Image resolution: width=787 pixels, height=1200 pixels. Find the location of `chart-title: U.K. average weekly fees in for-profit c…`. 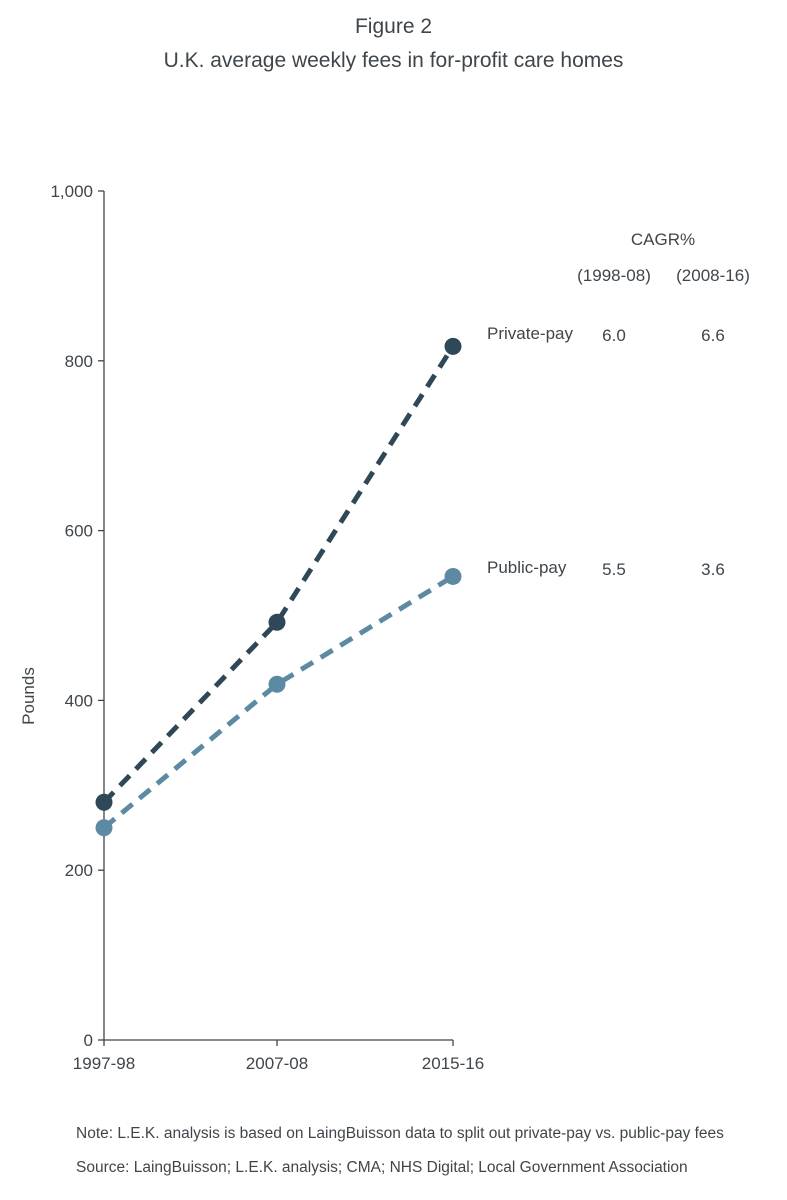

chart-title: U.K. average weekly fees in for-profit c… is located at coordinates (393, 60).